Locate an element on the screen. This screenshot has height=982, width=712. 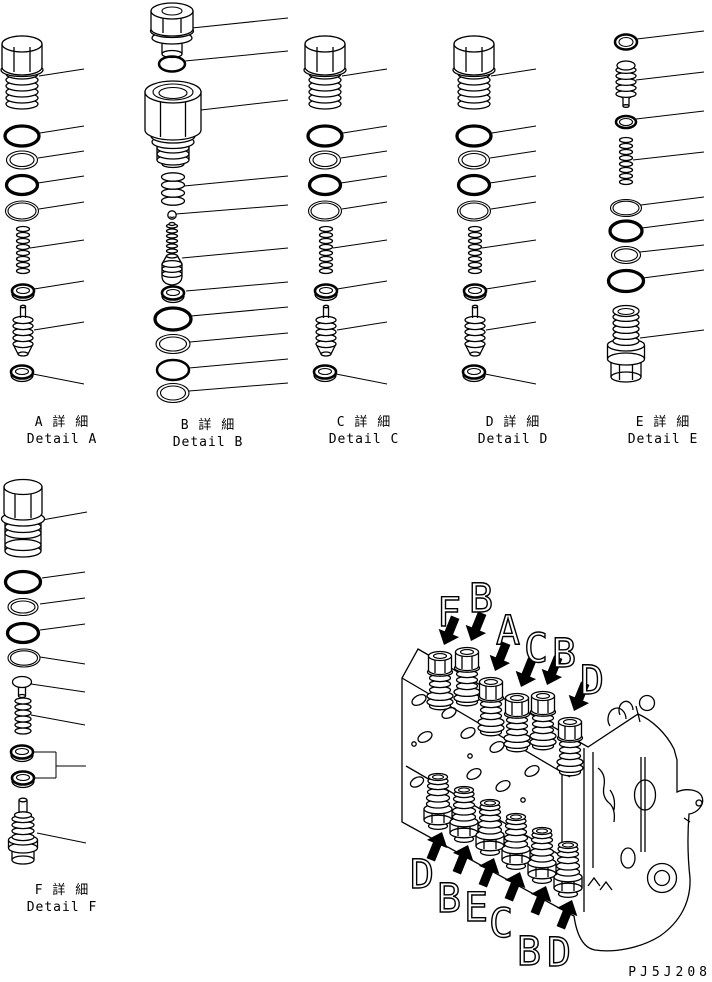
top-arrow-markers: F B A C B D is located at coordinates (519, 645).